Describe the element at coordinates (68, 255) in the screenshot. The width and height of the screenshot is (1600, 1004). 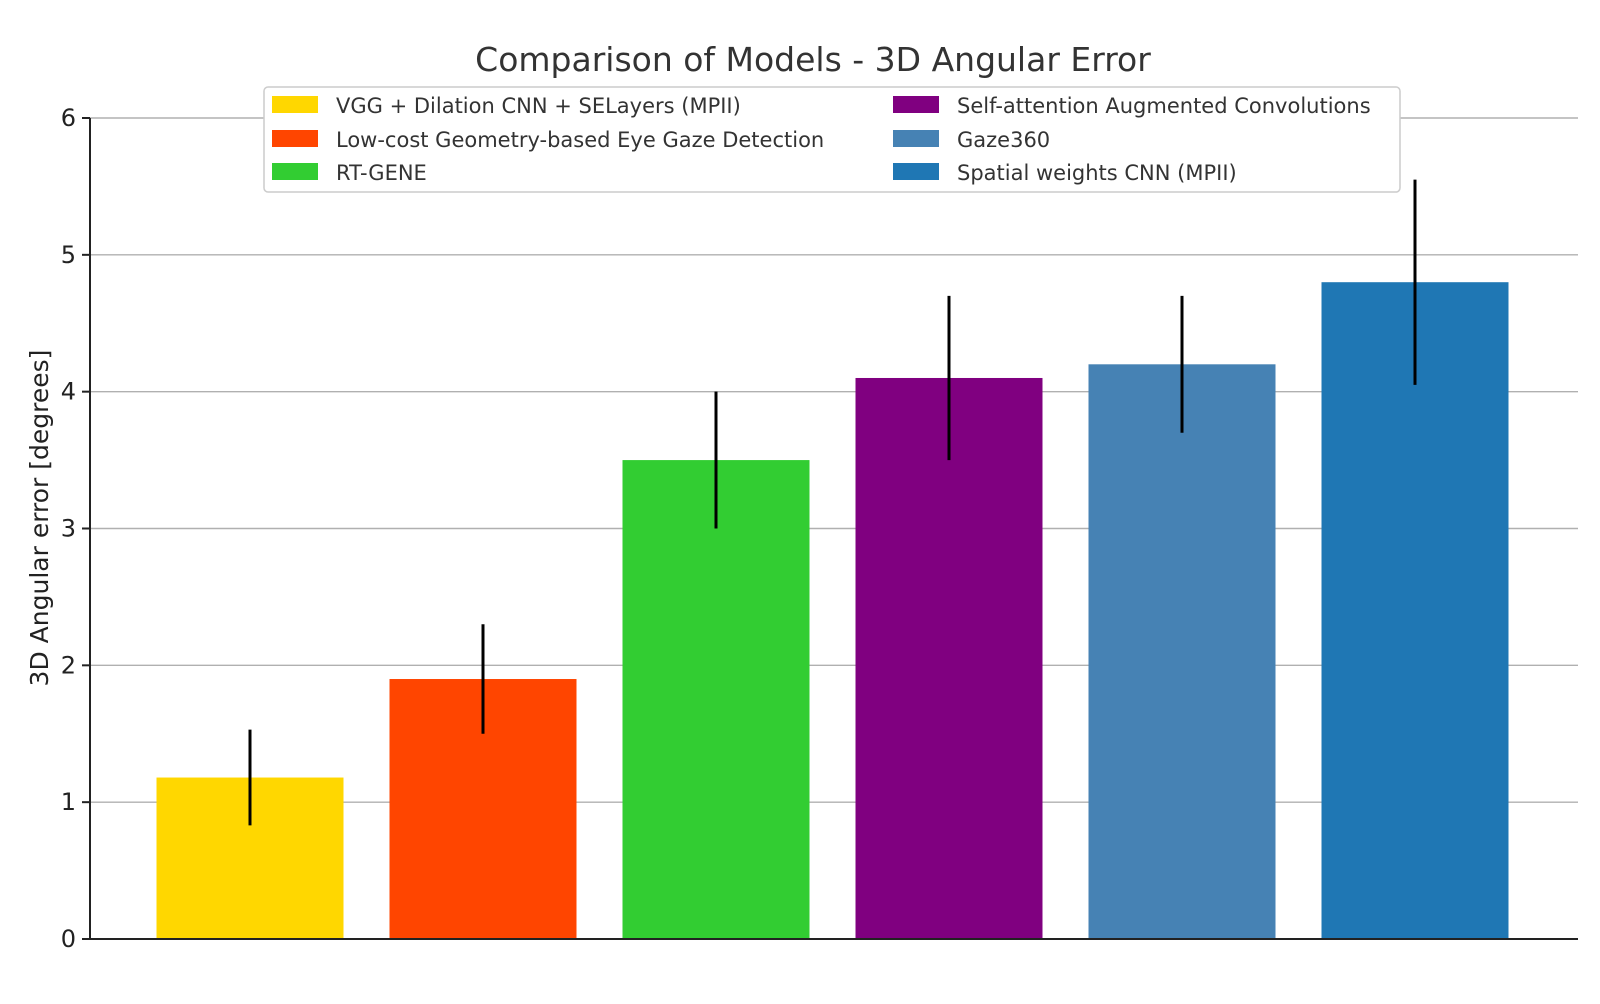
I see `y-tick-label: 5` at that location.